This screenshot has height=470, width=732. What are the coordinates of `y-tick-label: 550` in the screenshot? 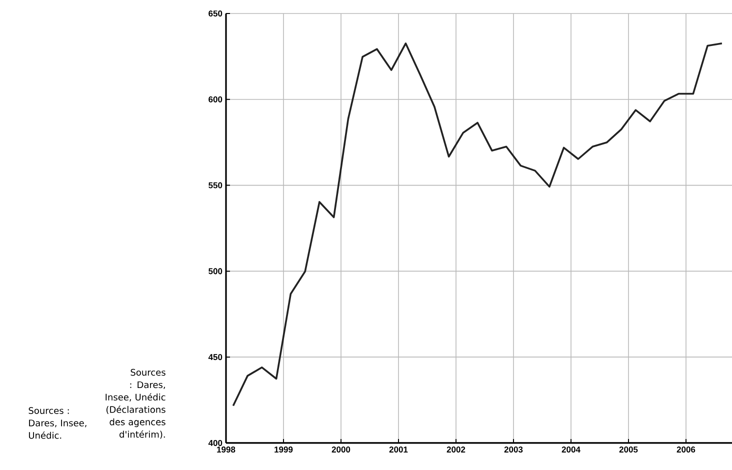 It's located at (215, 185).